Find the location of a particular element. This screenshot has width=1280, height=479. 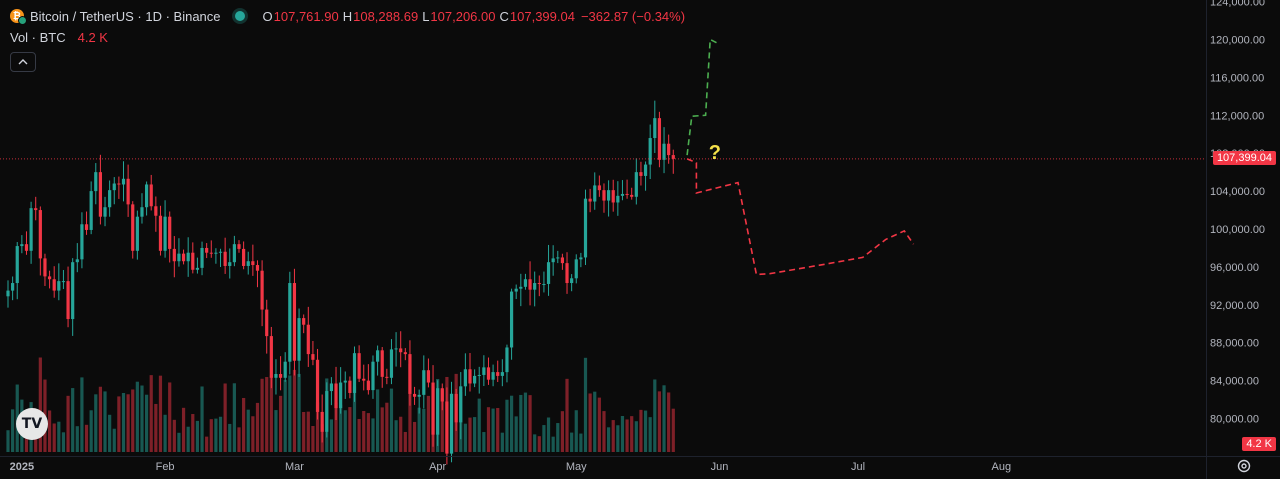

chevron-up-icon is located at coordinates (23, 62).